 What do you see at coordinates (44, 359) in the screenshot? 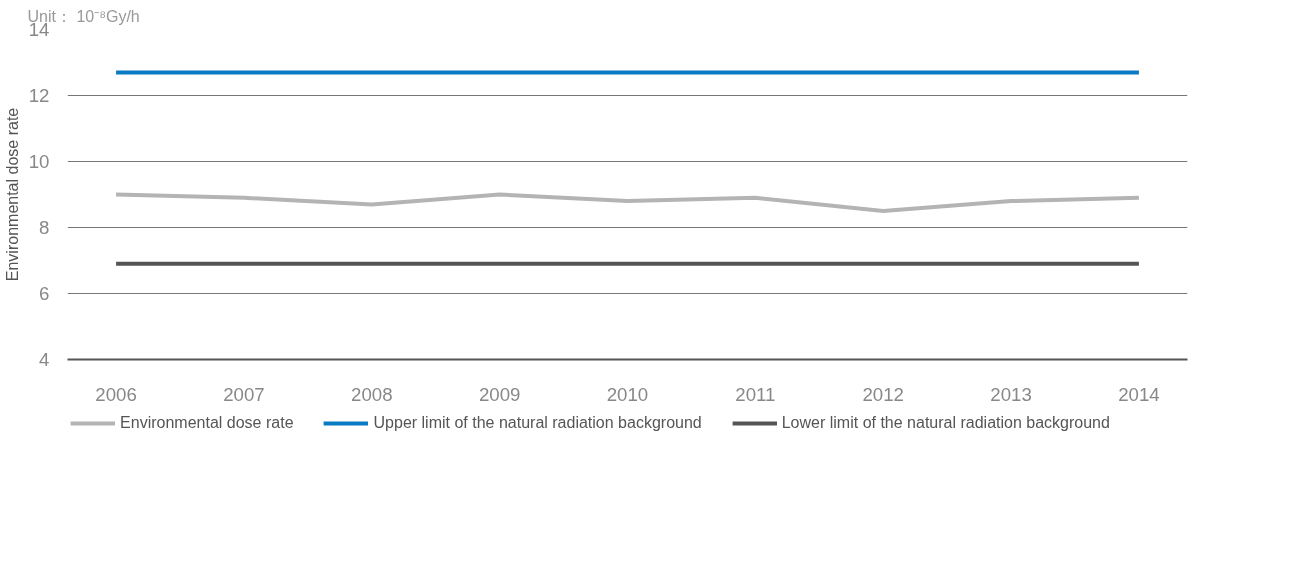
I see `y-tick-label: 4` at bounding box center [44, 359].